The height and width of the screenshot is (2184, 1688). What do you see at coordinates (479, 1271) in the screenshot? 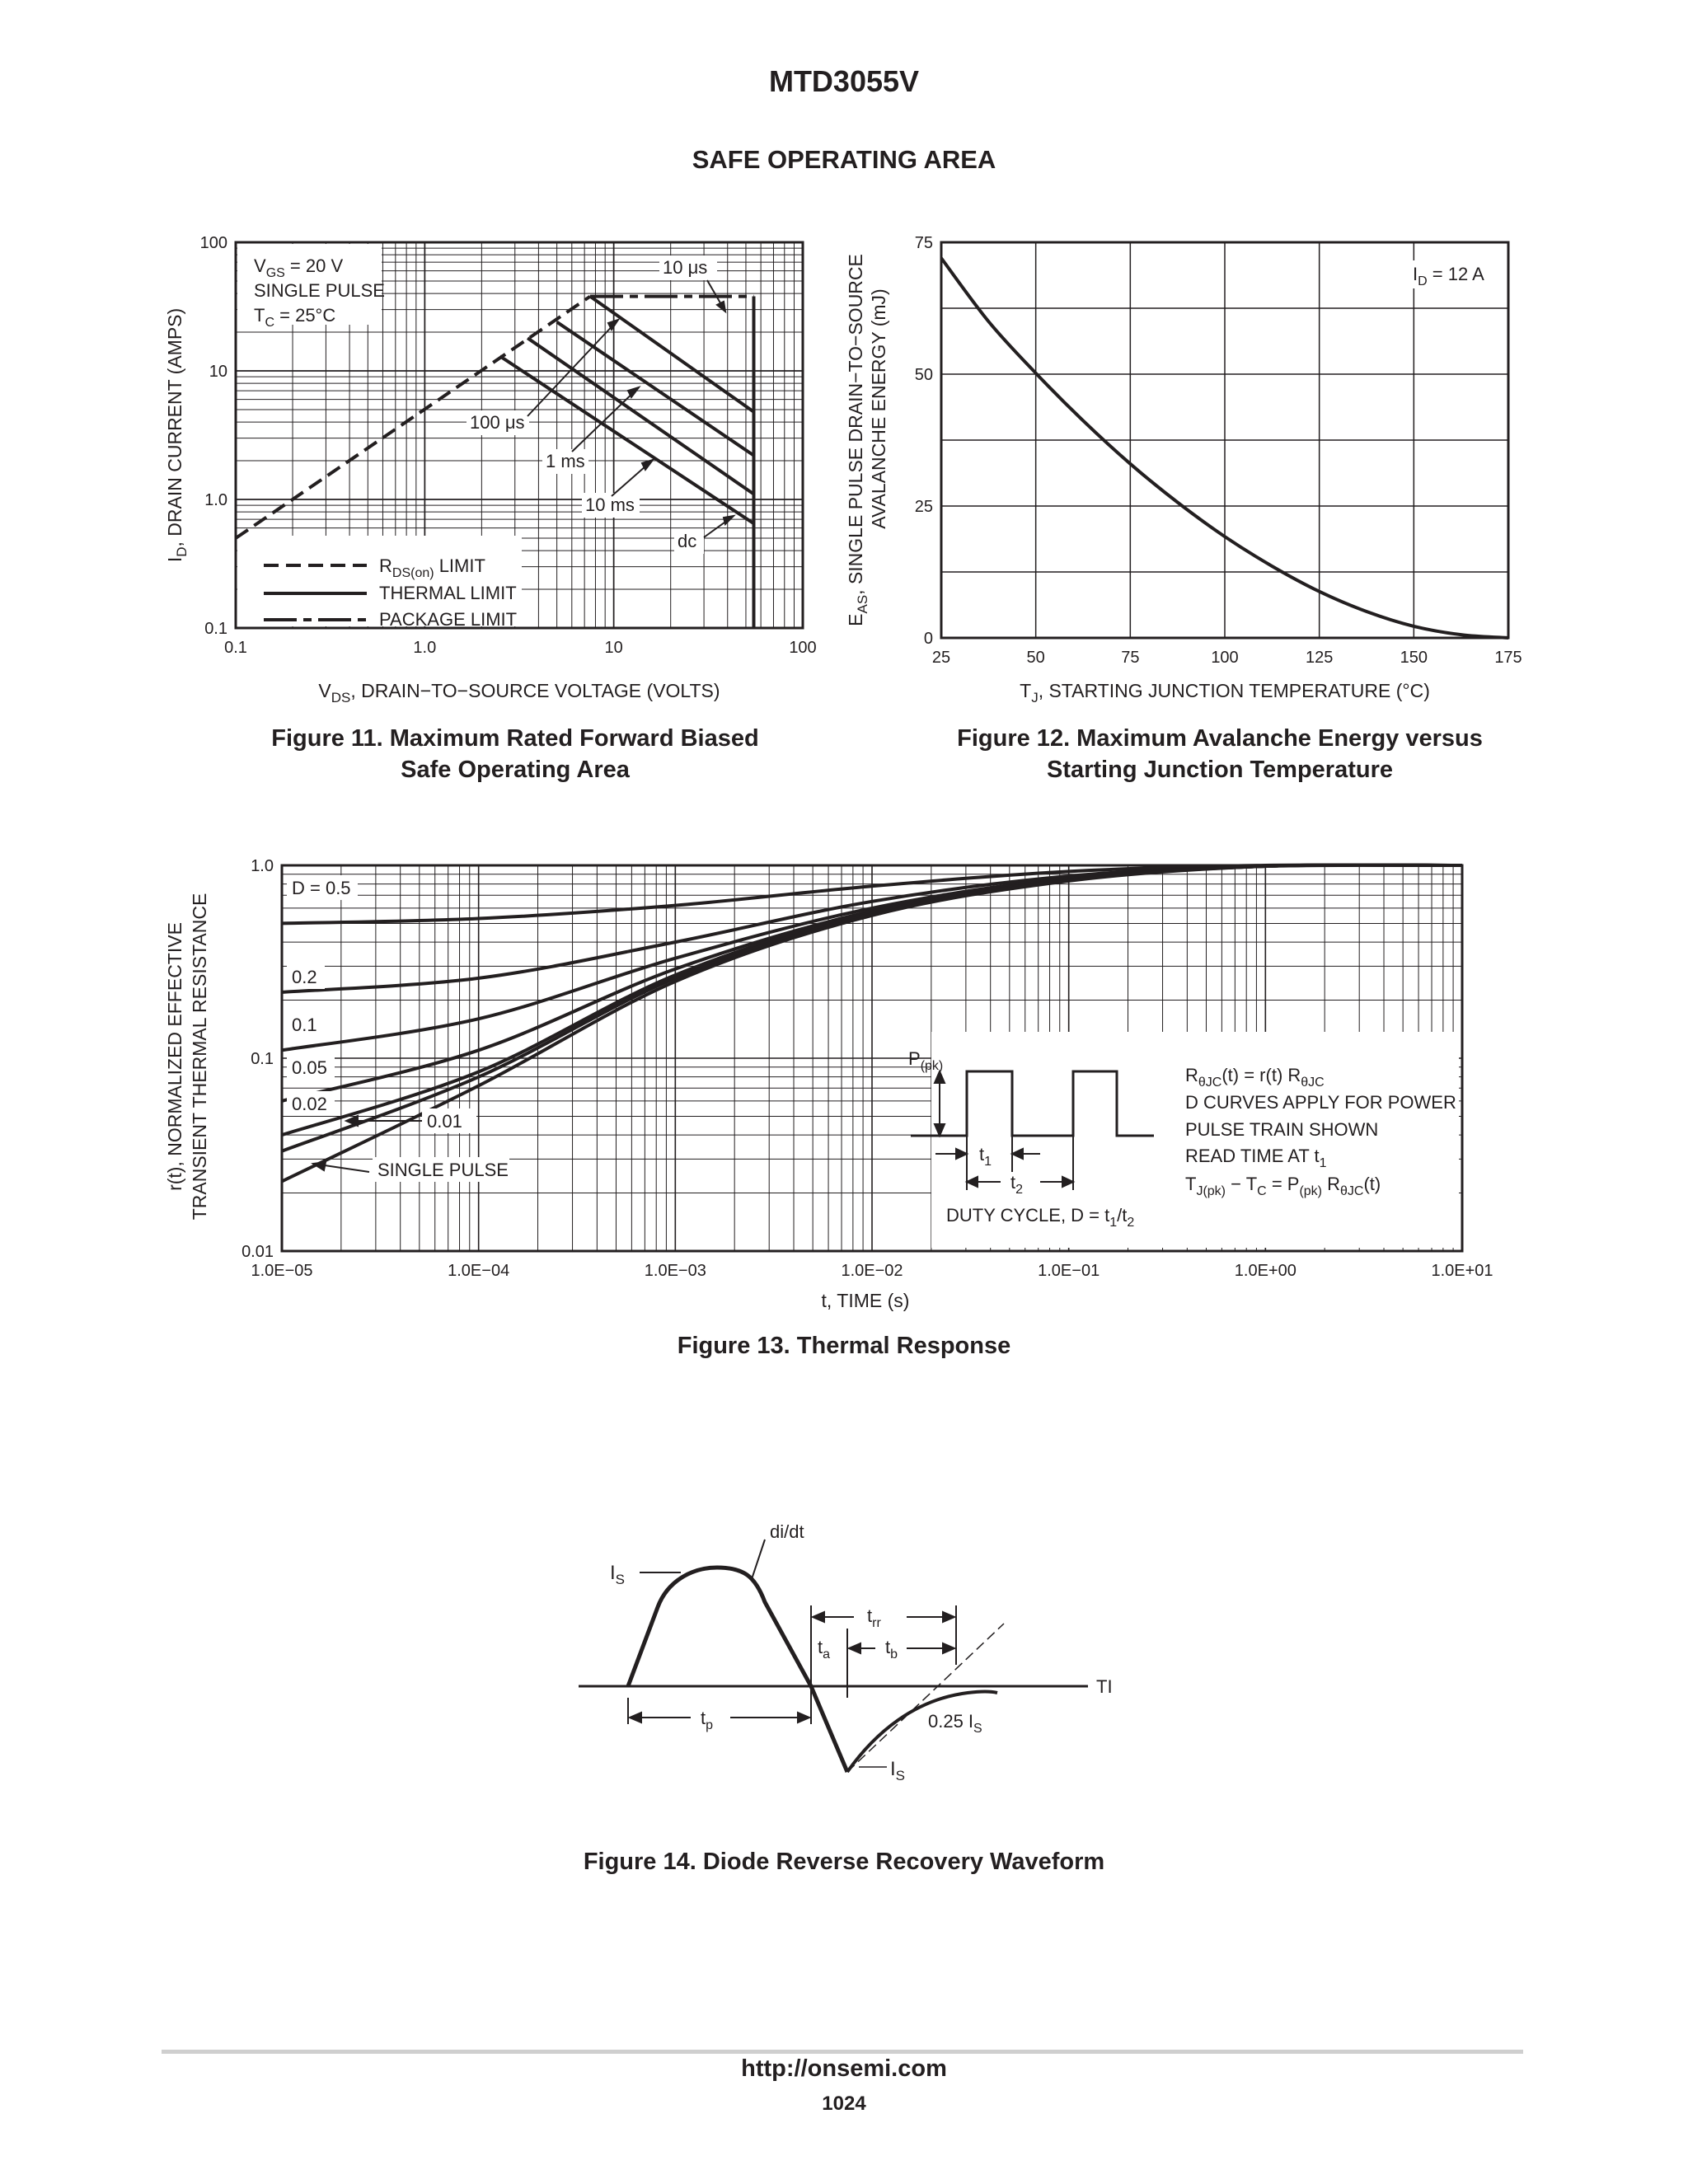
I see `x-tick-label: 1.0E−04` at bounding box center [479, 1271].